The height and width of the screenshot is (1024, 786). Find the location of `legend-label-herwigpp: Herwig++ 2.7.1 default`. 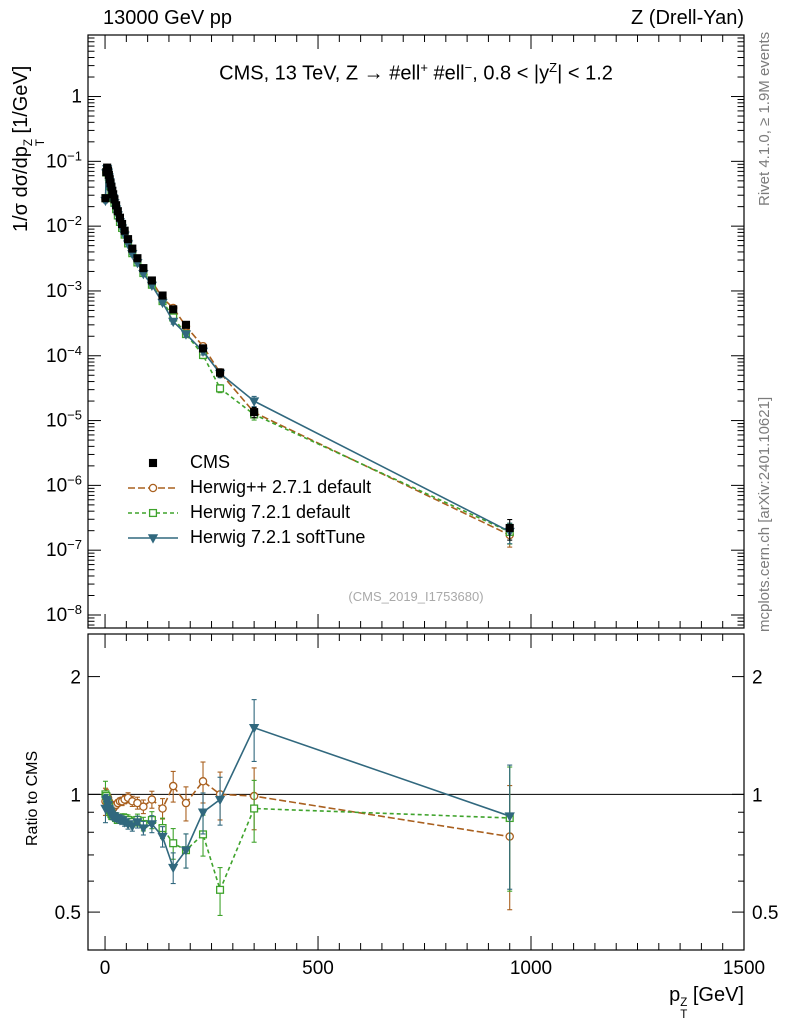

legend-label-herwigpp: Herwig++ 2.7.1 default is located at coordinates (281, 487).